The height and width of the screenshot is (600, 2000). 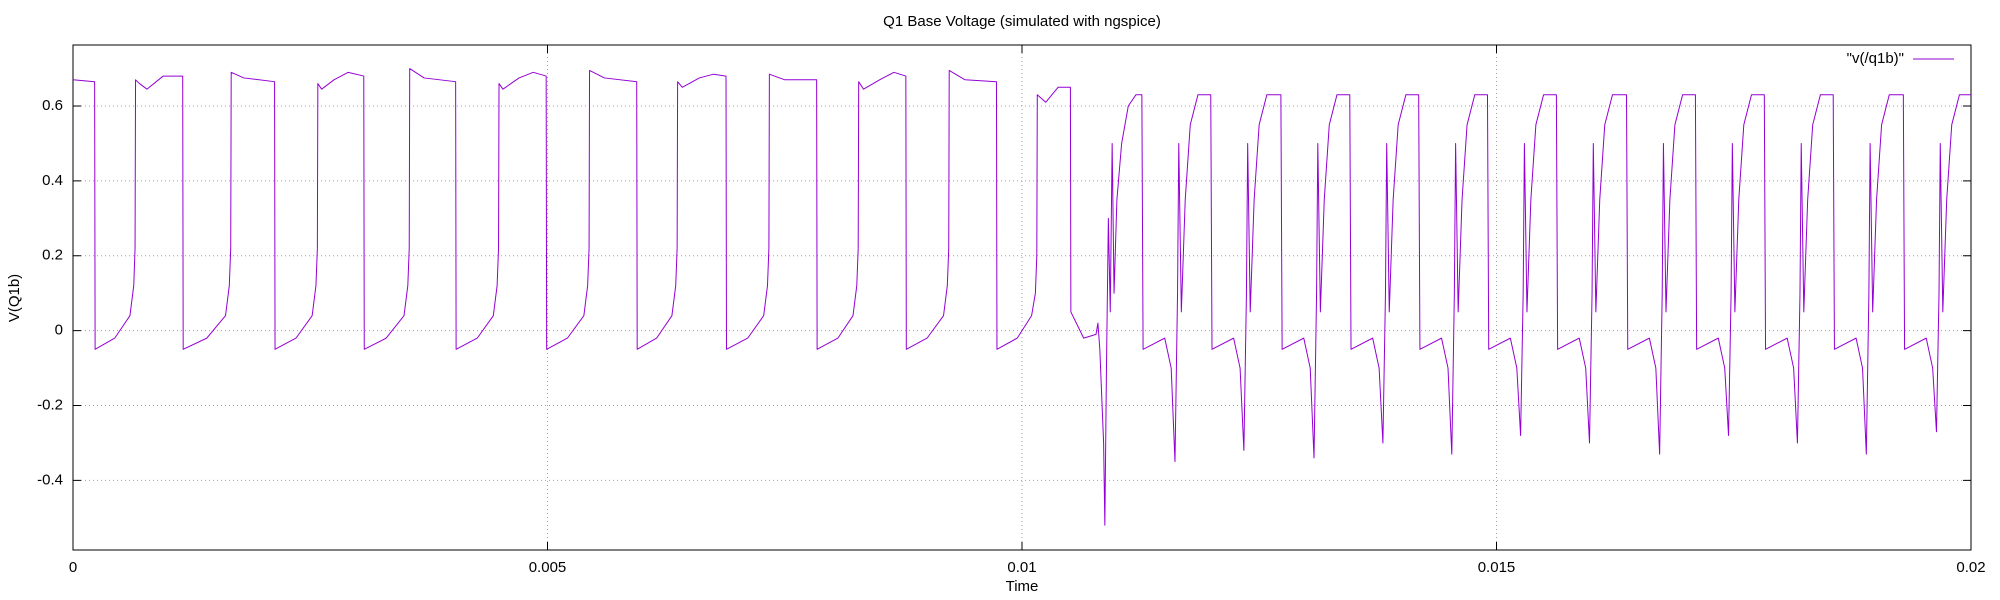 I want to click on y-tick-label: 0, so click(x=59, y=330).